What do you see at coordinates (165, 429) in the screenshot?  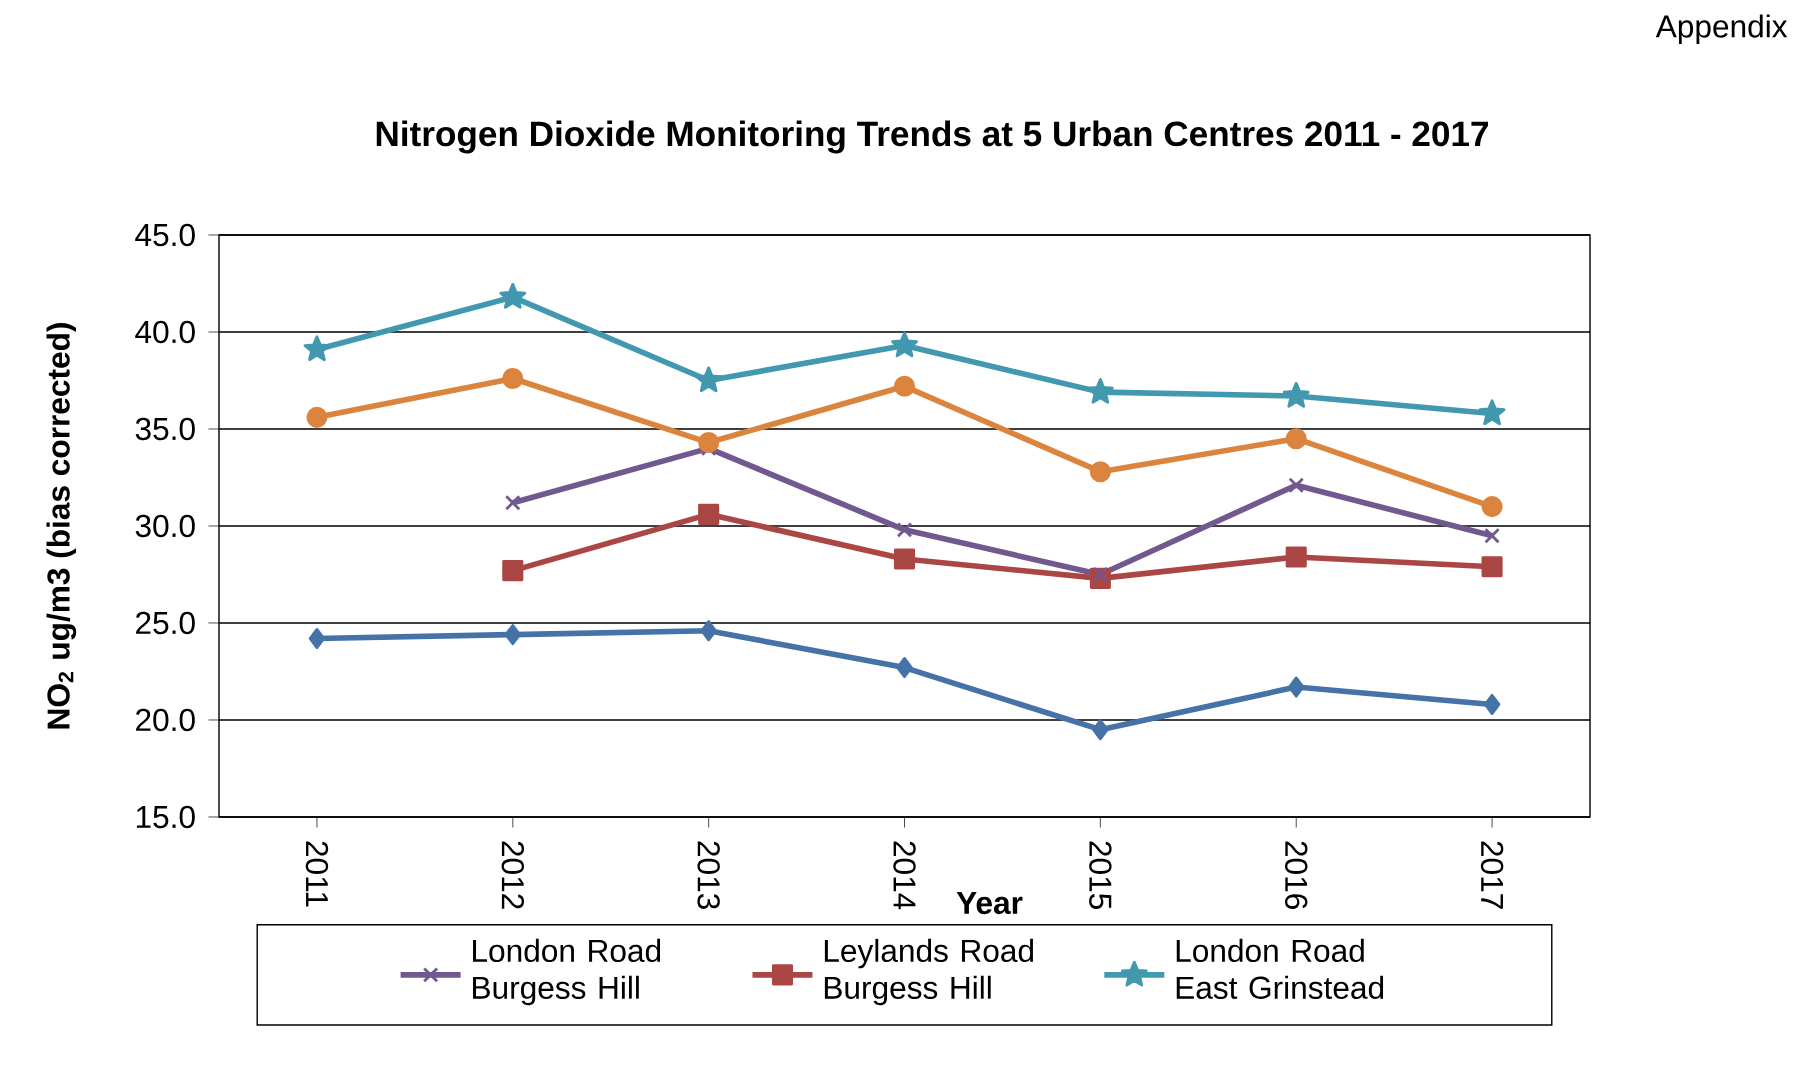 I see `y-tick-label: 35.0` at bounding box center [165, 429].